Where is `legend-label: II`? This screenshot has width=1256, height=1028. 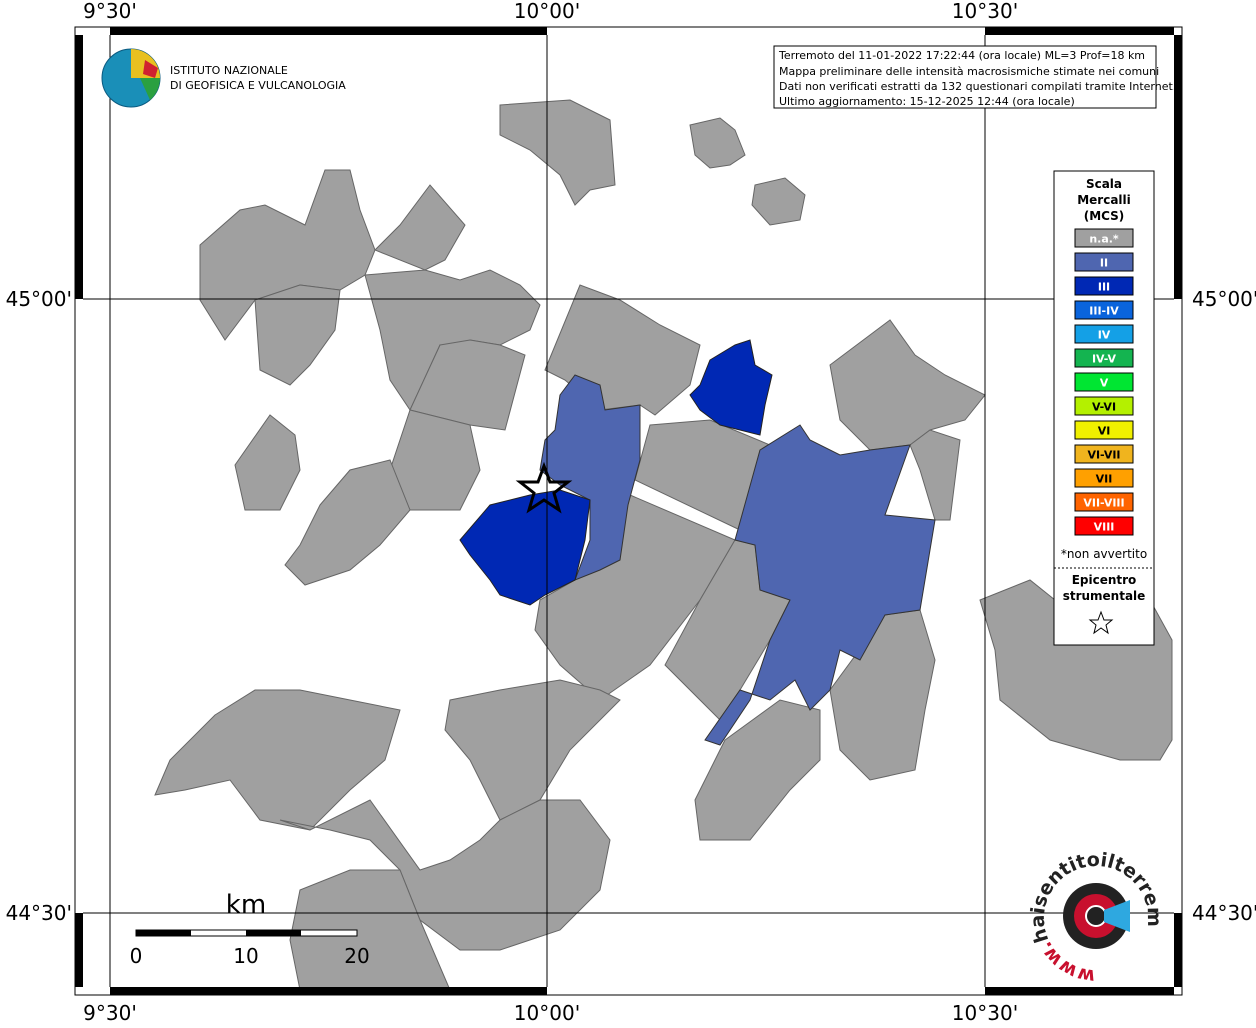 legend-label: II is located at coordinates (1104, 263).